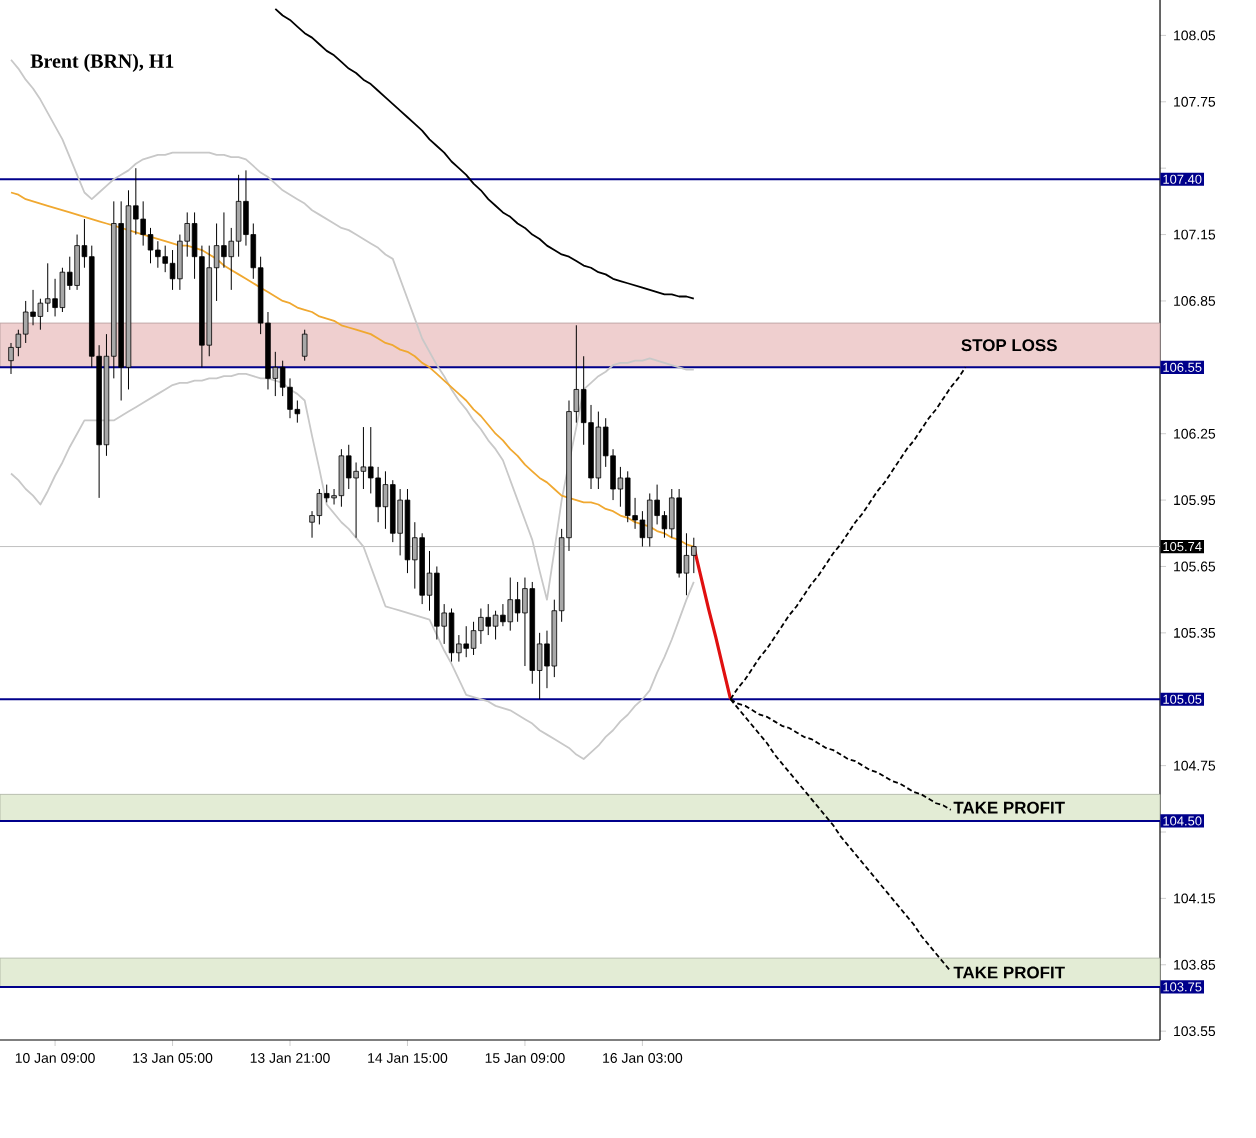 The height and width of the screenshot is (1138, 1256). I want to click on band-label: STOP LOSS, so click(1009, 345).